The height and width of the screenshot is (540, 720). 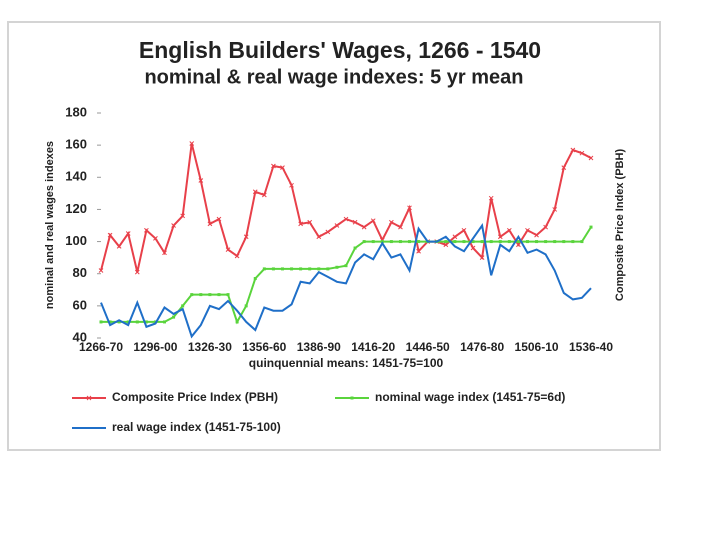 I want to click on chart-title: English Builders' Wages, 1266 - 1540, so click(x=340, y=50).